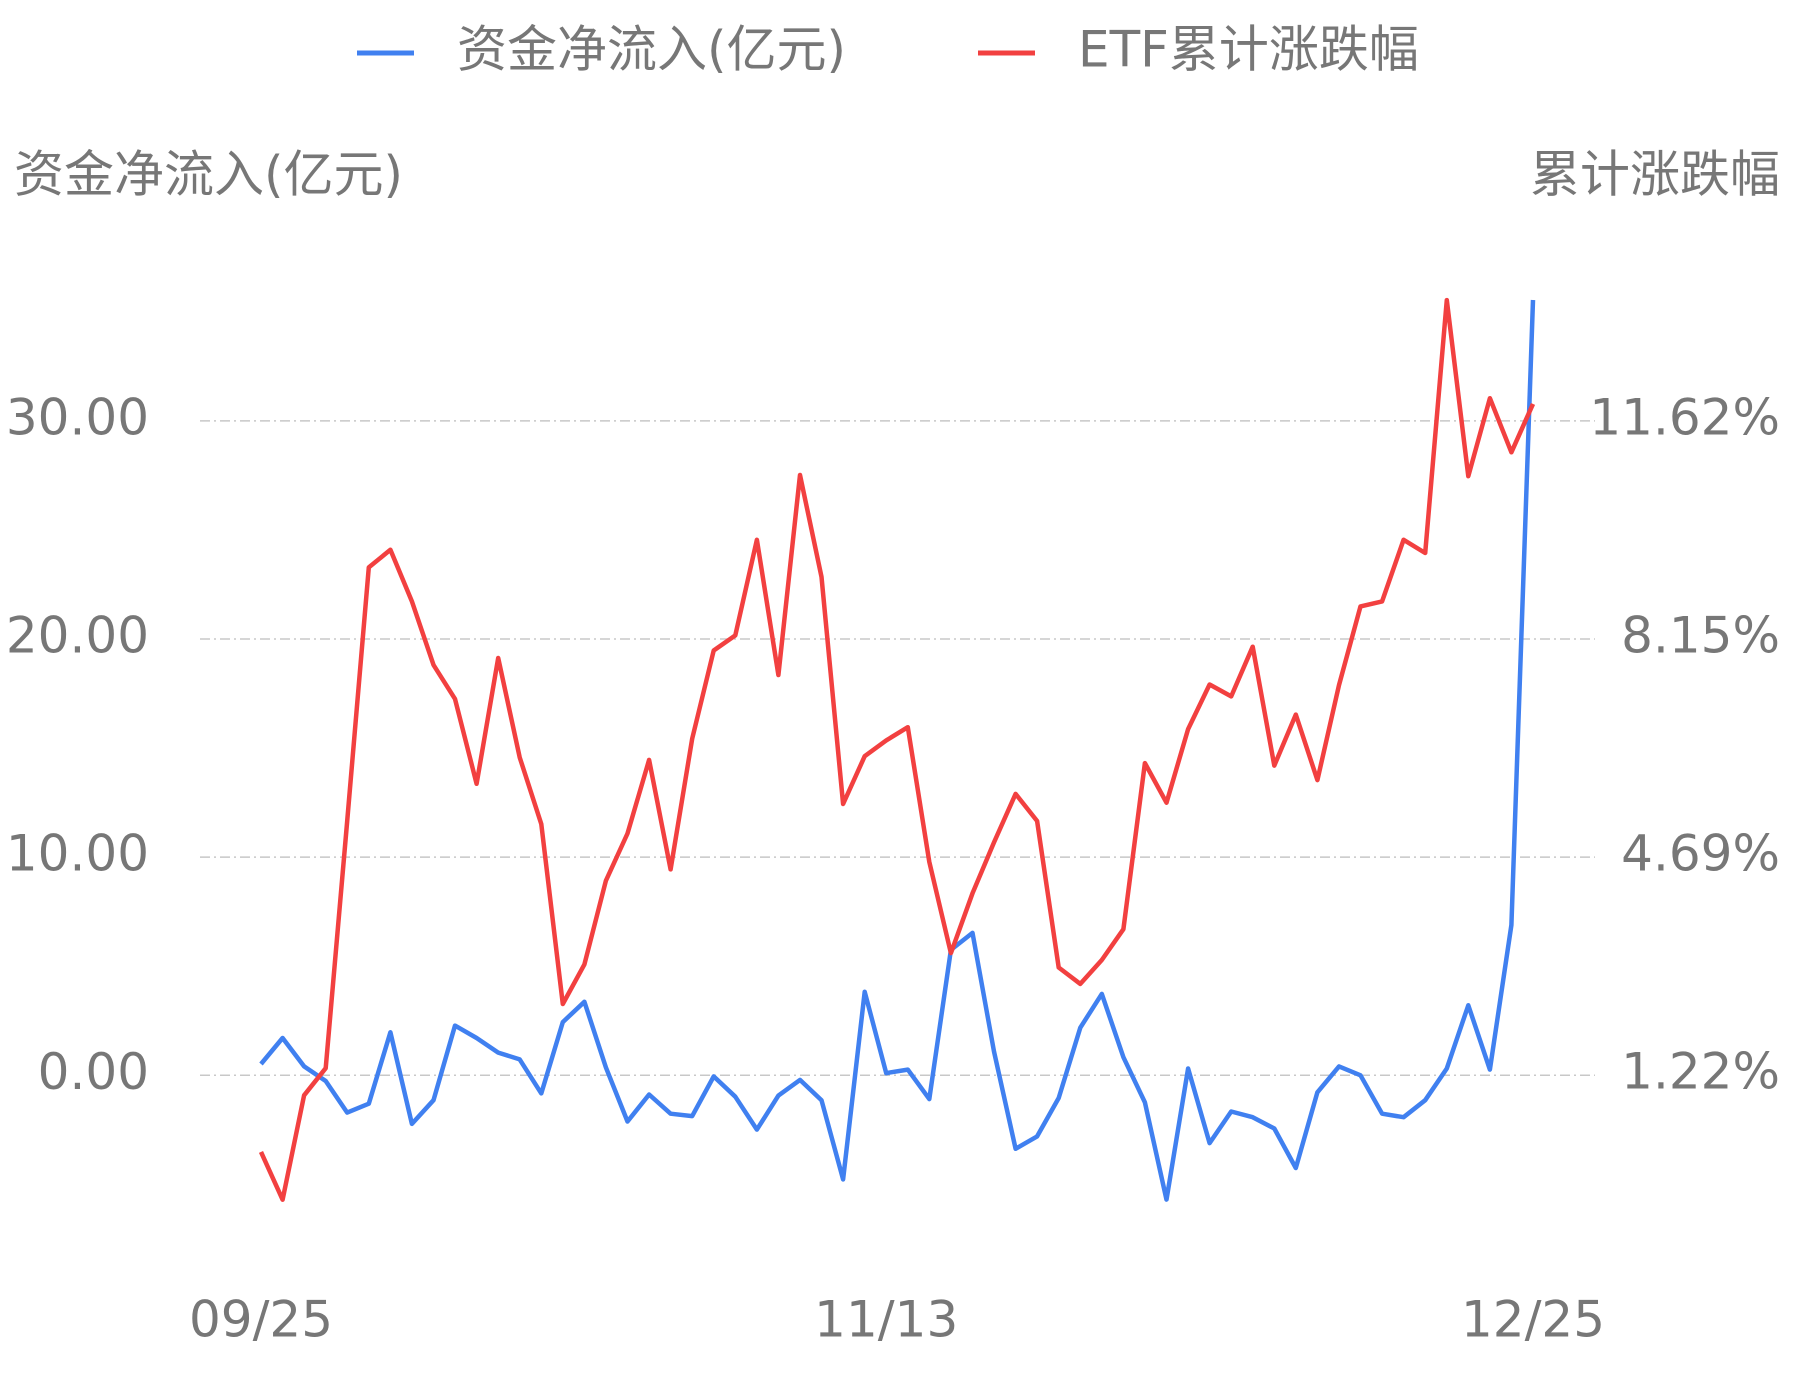 The height and width of the screenshot is (1380, 1793). I want to click on y-tick-label: 0.00, so click(93, 1072).